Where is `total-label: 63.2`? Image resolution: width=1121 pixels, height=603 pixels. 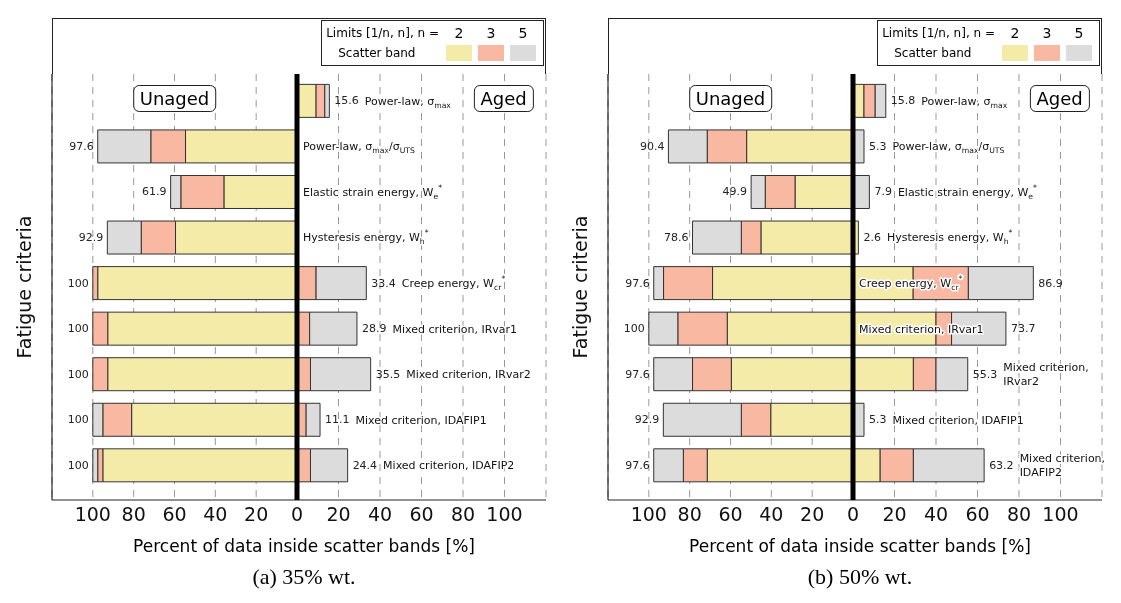 total-label: 63.2 is located at coordinates (1001, 465).